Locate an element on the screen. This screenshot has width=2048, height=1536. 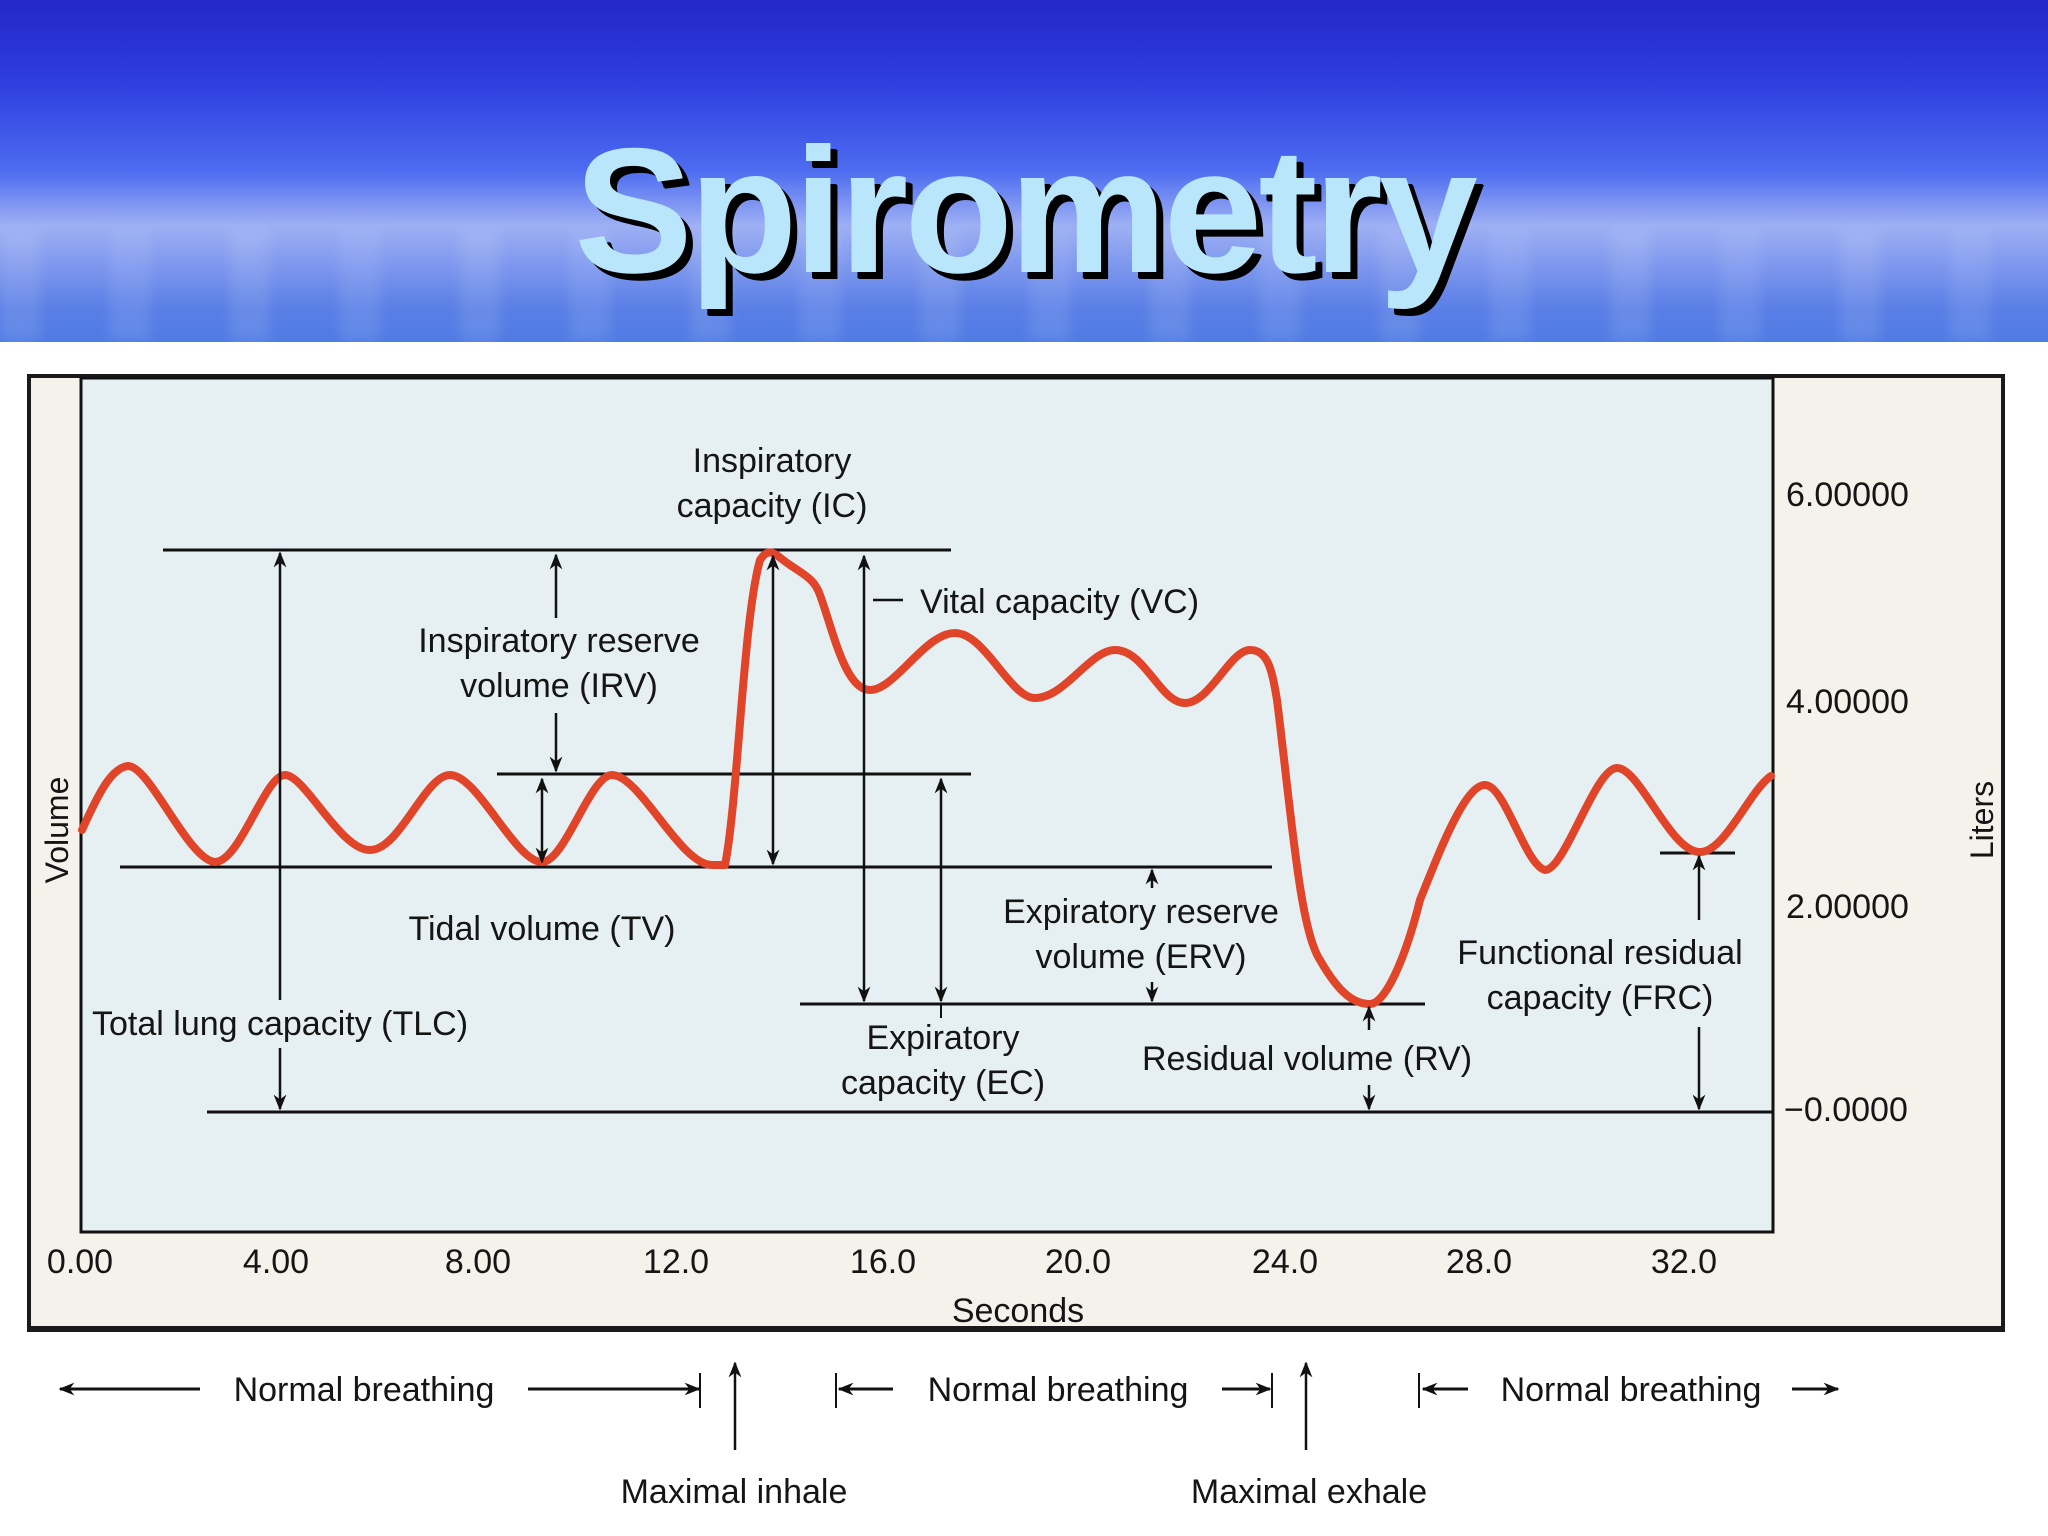
ec-label-line2: capacity (EC) is located at coordinates (943, 1083).